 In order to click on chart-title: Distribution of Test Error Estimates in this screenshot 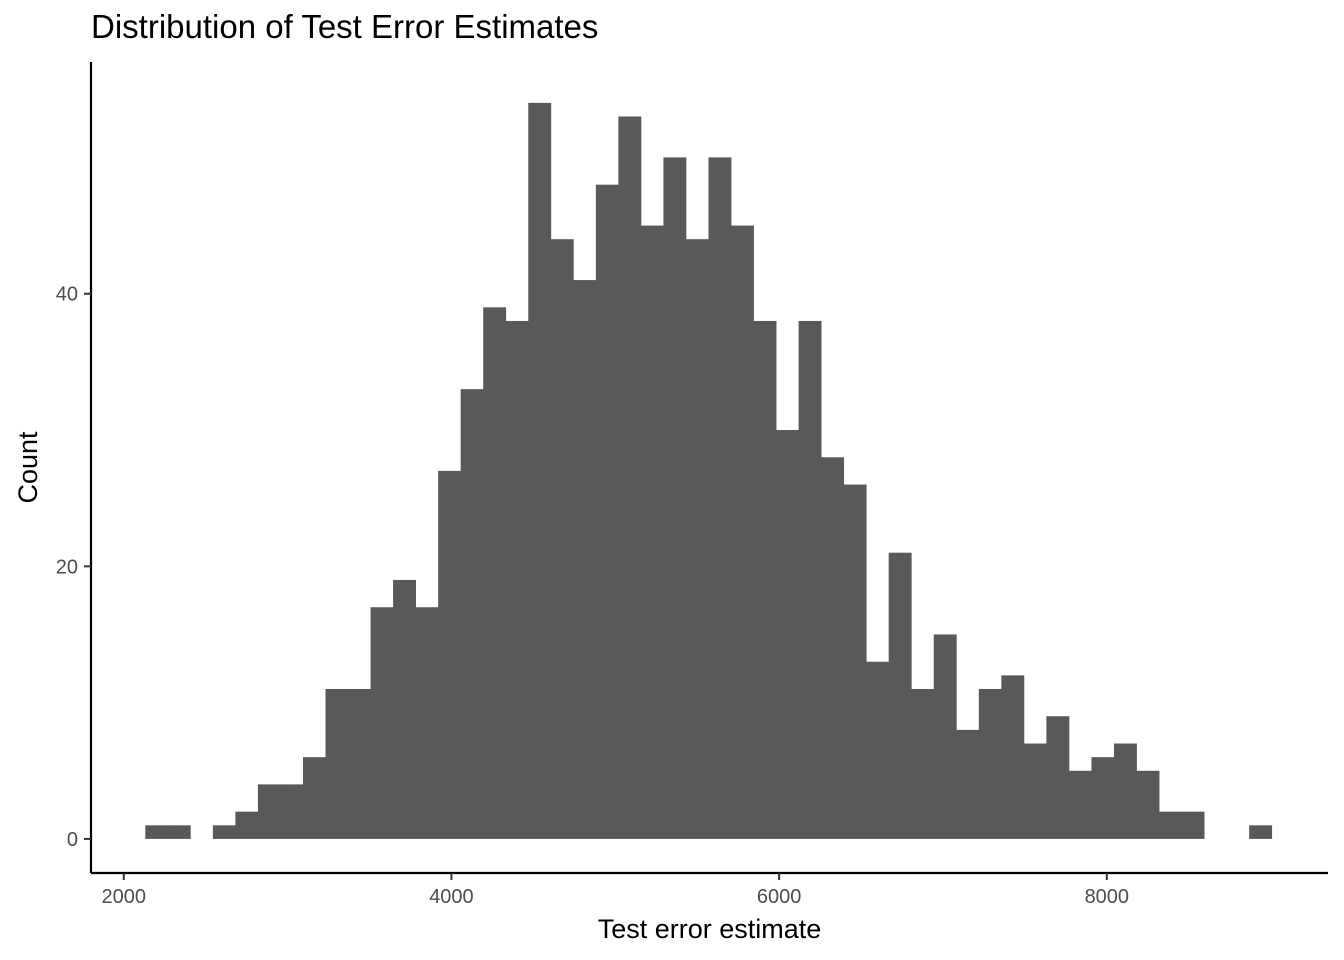, I will do `click(345, 26)`.